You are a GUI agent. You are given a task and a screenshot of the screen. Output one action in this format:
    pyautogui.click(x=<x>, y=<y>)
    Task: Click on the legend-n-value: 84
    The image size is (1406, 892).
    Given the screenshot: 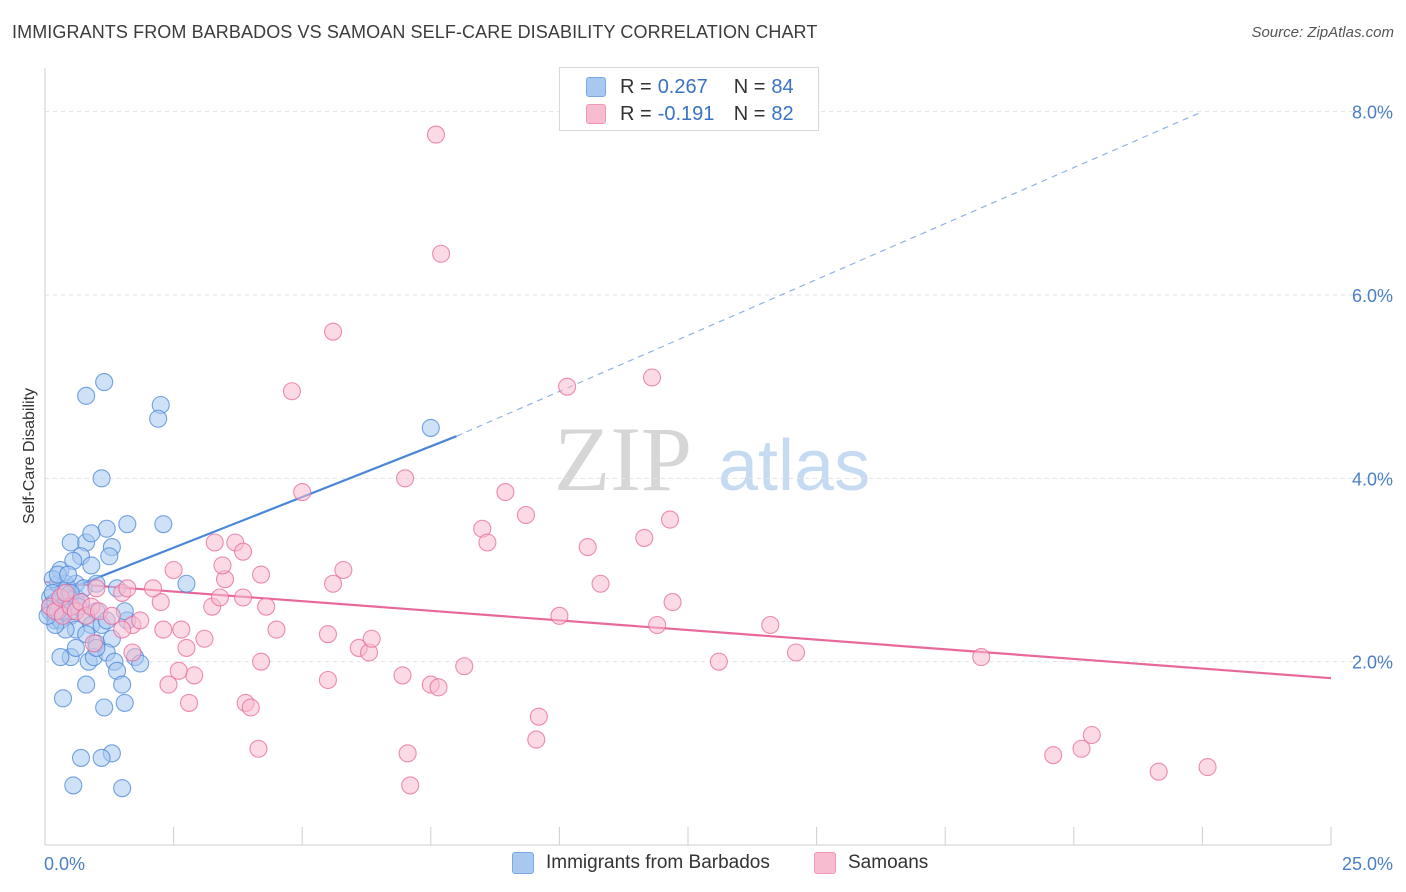 What is the action you would take?
    pyautogui.click(x=782, y=86)
    